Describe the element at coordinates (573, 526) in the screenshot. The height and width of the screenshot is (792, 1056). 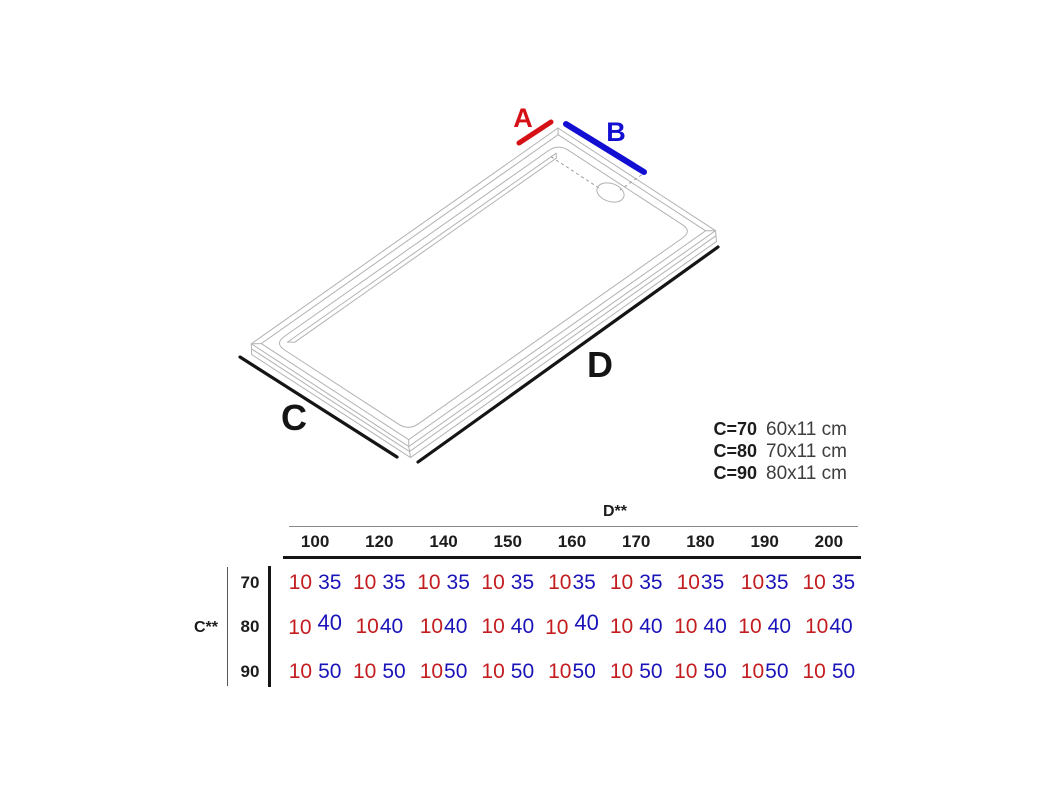
I see `table-top-rule` at that location.